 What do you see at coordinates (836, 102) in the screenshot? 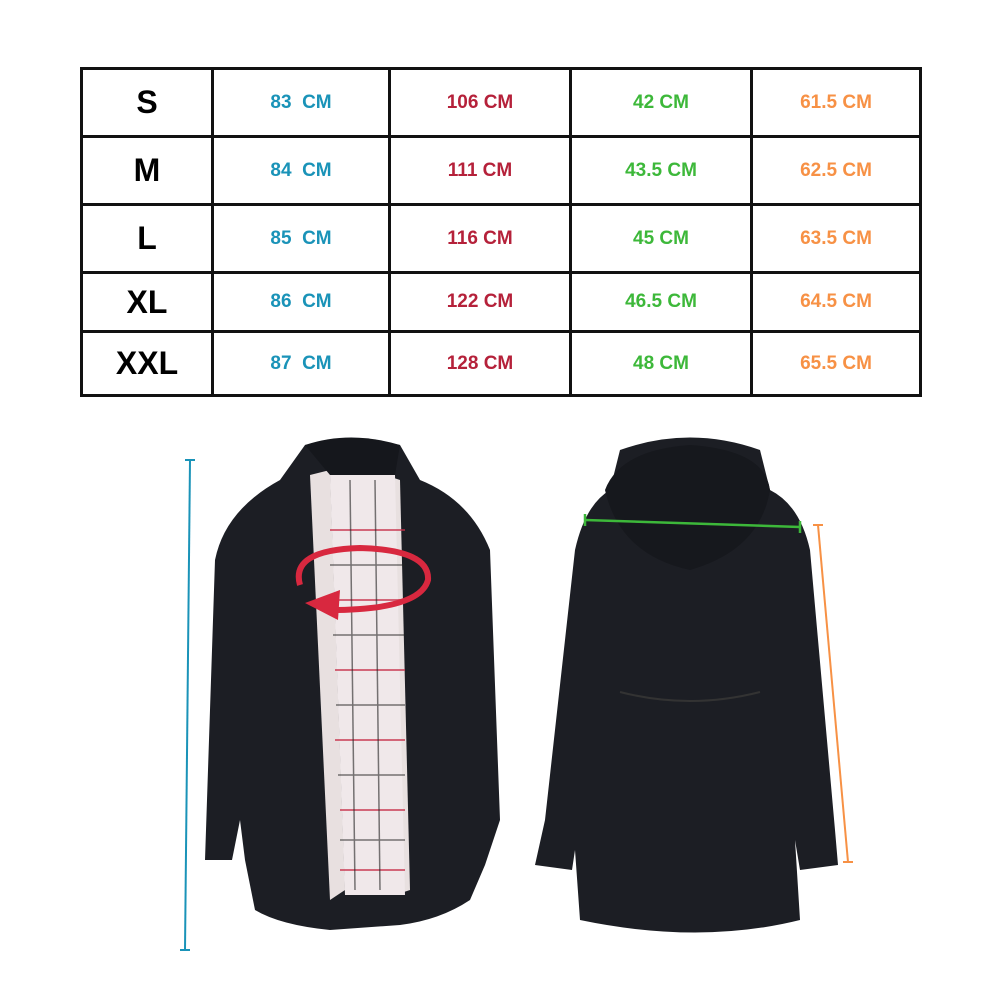
I see `measurement-cell: 61.5 CM` at bounding box center [836, 102].